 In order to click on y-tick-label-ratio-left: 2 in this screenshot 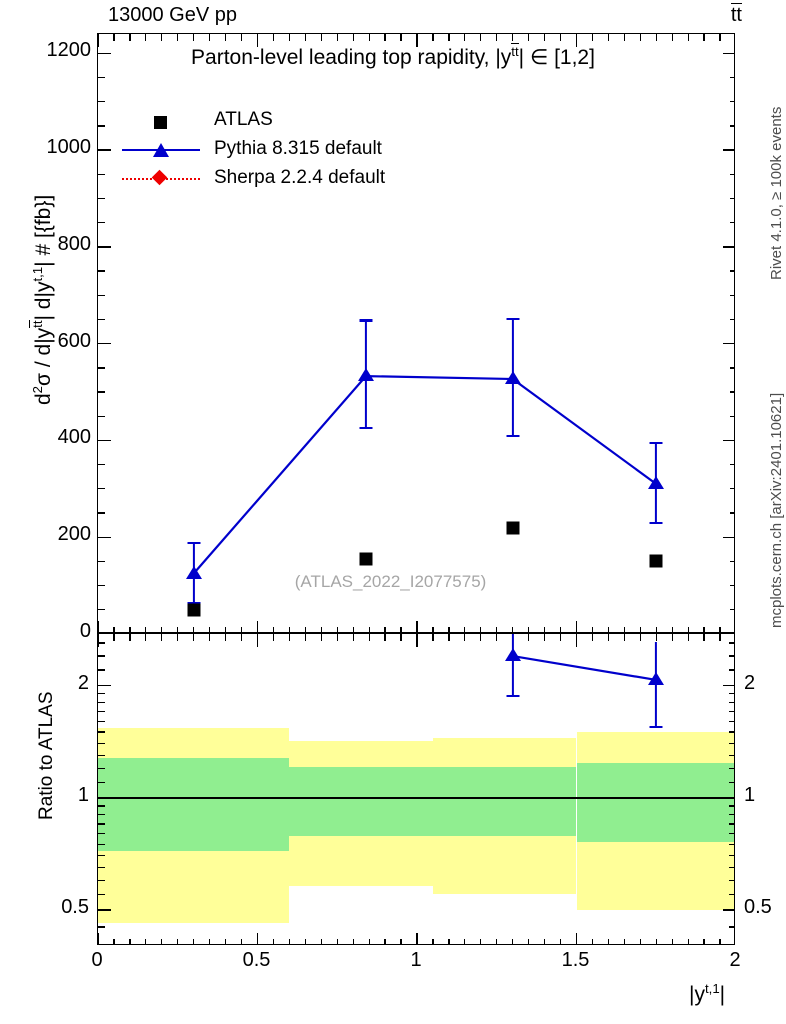, I will do `click(83, 682)`.